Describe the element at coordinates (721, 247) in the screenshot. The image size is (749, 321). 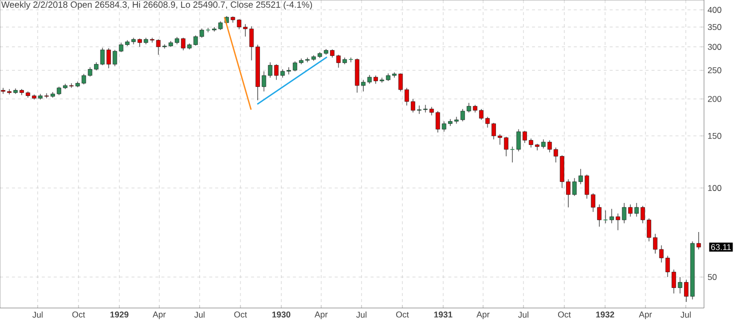
I see `text: 63.11` at that location.